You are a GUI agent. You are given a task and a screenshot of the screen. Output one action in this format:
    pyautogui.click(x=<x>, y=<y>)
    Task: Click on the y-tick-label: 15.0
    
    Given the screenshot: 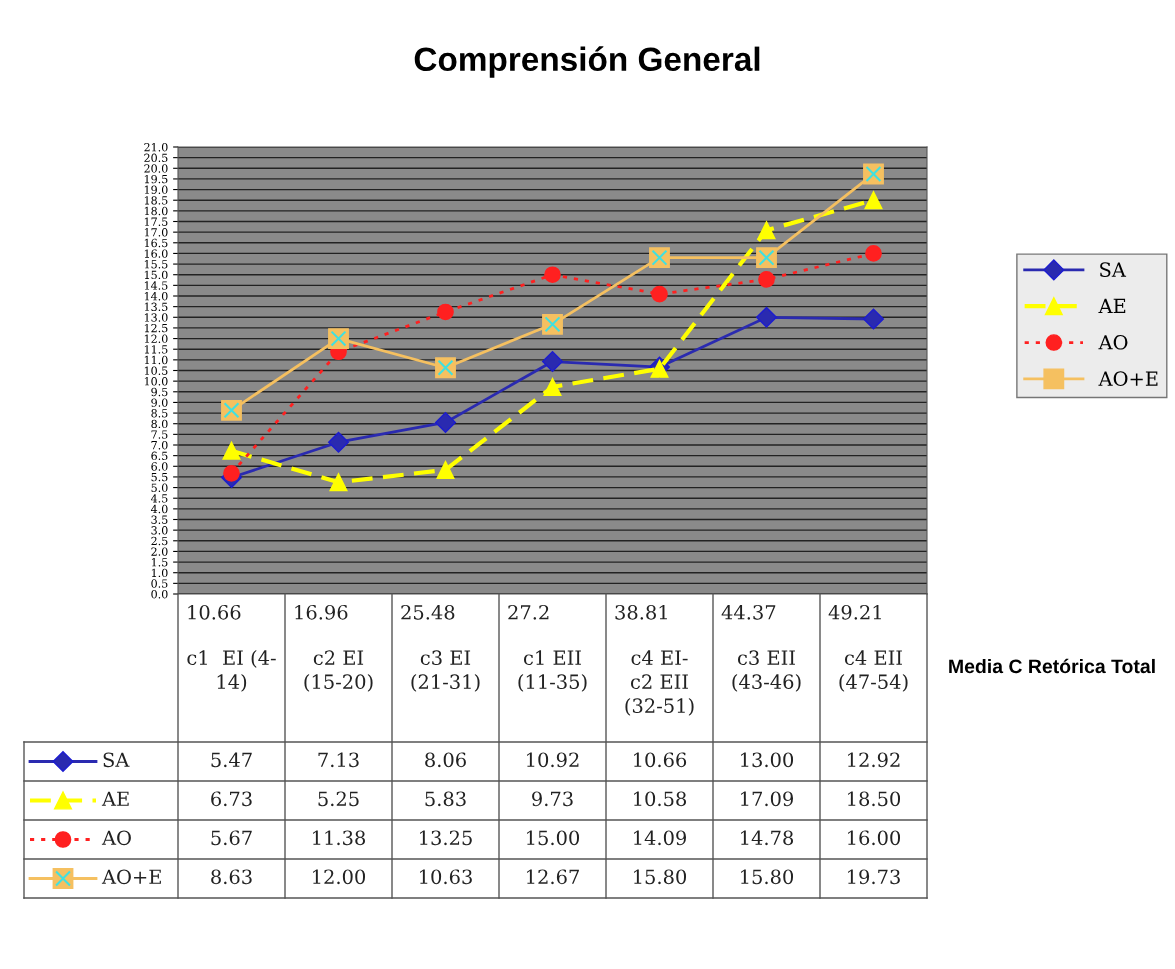 What is the action you would take?
    pyautogui.click(x=156, y=275)
    